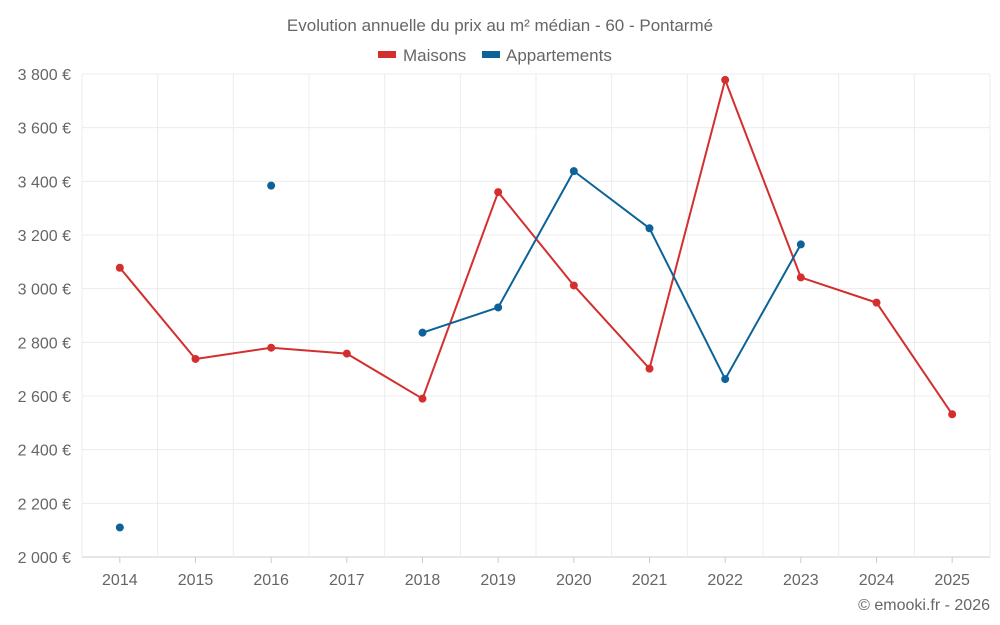 The image size is (1000, 625). I want to click on x-tick-label: 2023, so click(801, 580).